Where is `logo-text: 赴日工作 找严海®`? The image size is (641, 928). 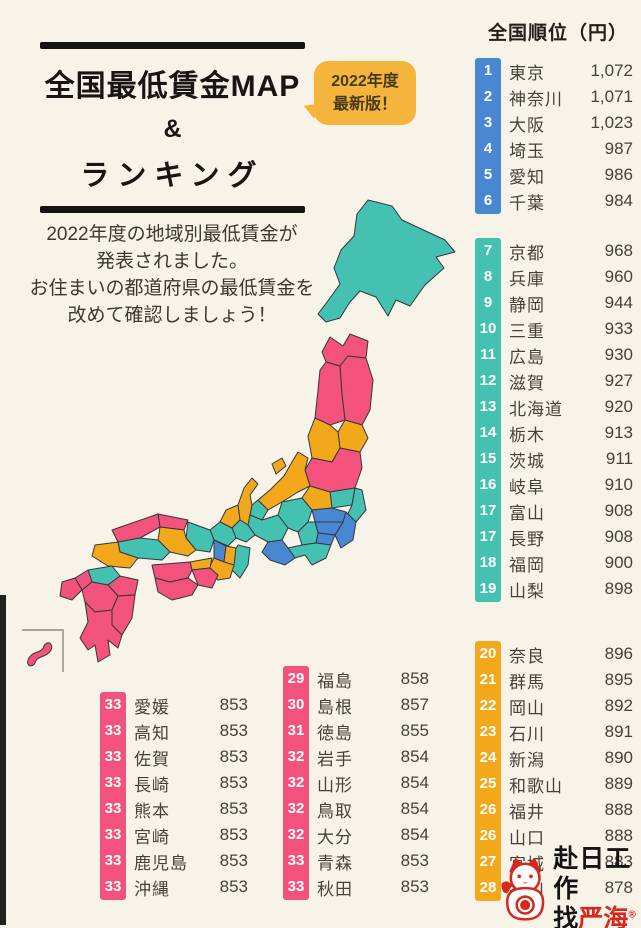 logo-text: 赴日工作 找严海® is located at coordinates (597, 886).